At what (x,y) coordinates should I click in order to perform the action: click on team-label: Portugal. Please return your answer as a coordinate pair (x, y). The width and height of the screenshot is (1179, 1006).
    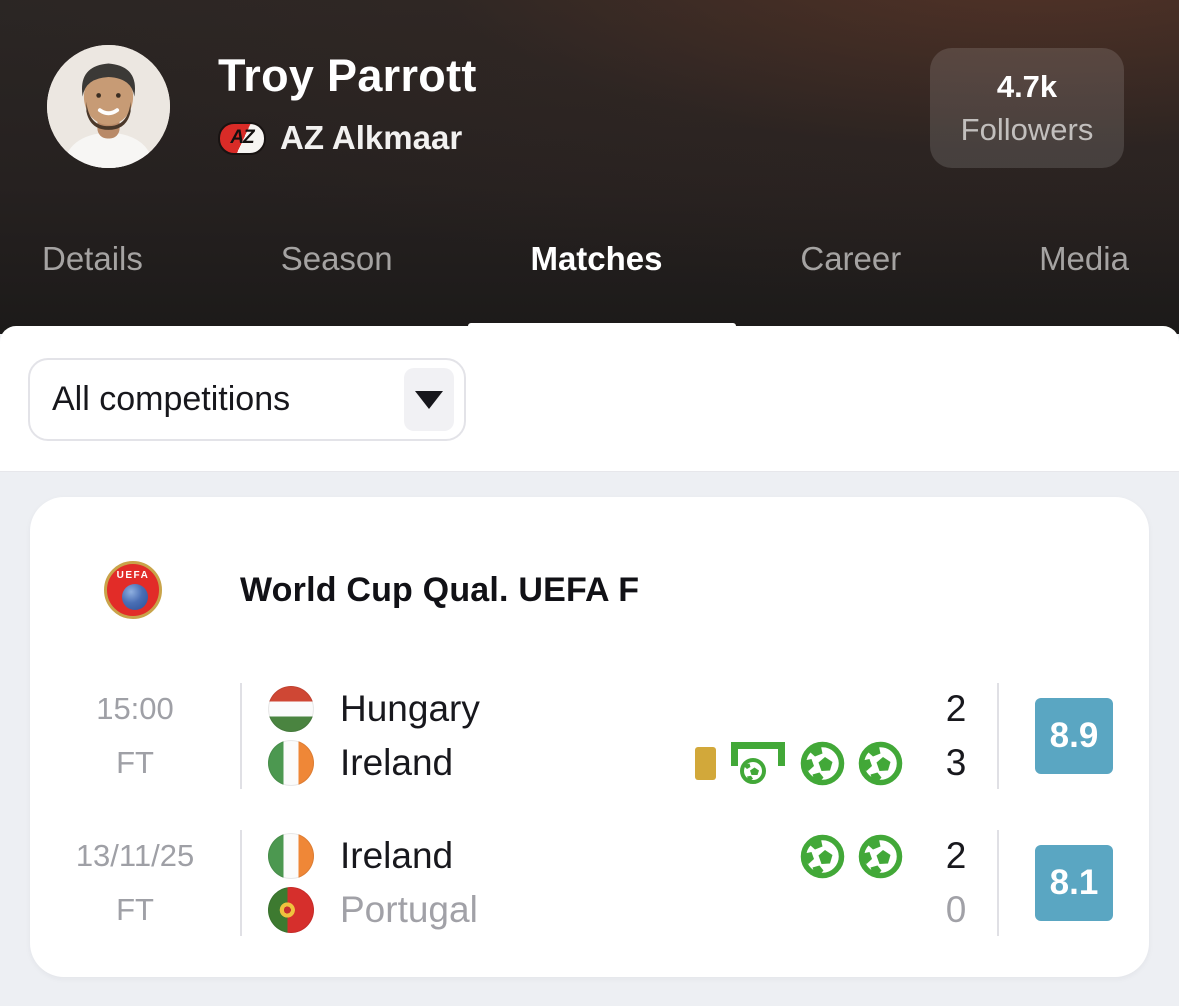
    Looking at the image, I should click on (409, 909).